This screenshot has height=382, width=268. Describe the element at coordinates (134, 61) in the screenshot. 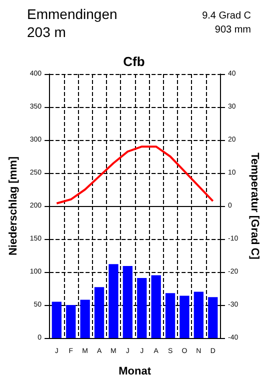

I see `text: Cfb` at that location.